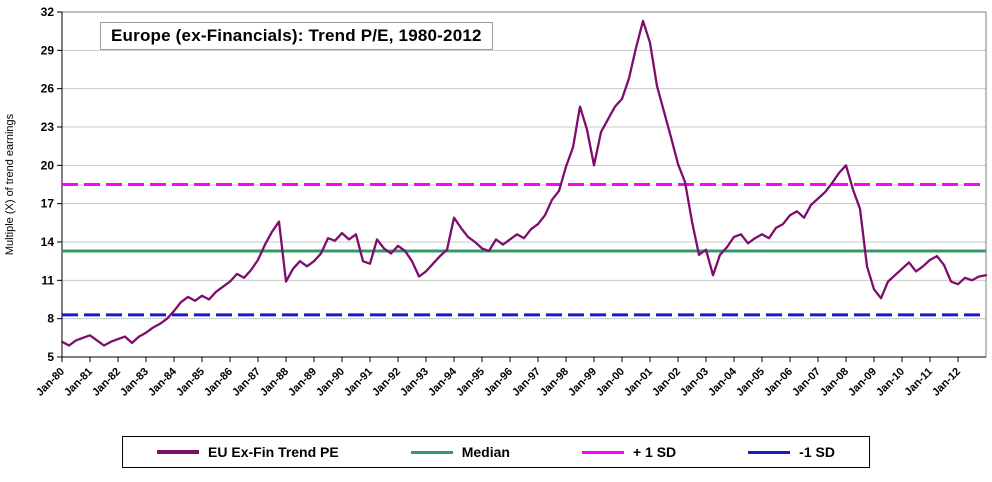  I want to click on legend-label-trend-pe: EU Ex-Fin Trend PE, so click(273, 452).